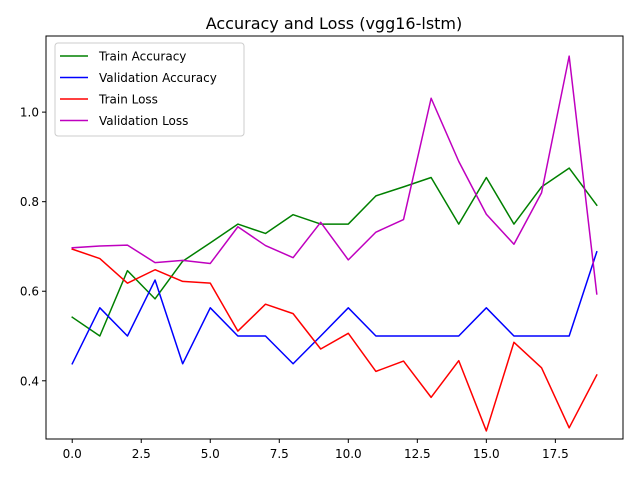 The width and height of the screenshot is (640, 484). What do you see at coordinates (29, 202) in the screenshot?
I see `y-tick-label: 0.8` at bounding box center [29, 202].